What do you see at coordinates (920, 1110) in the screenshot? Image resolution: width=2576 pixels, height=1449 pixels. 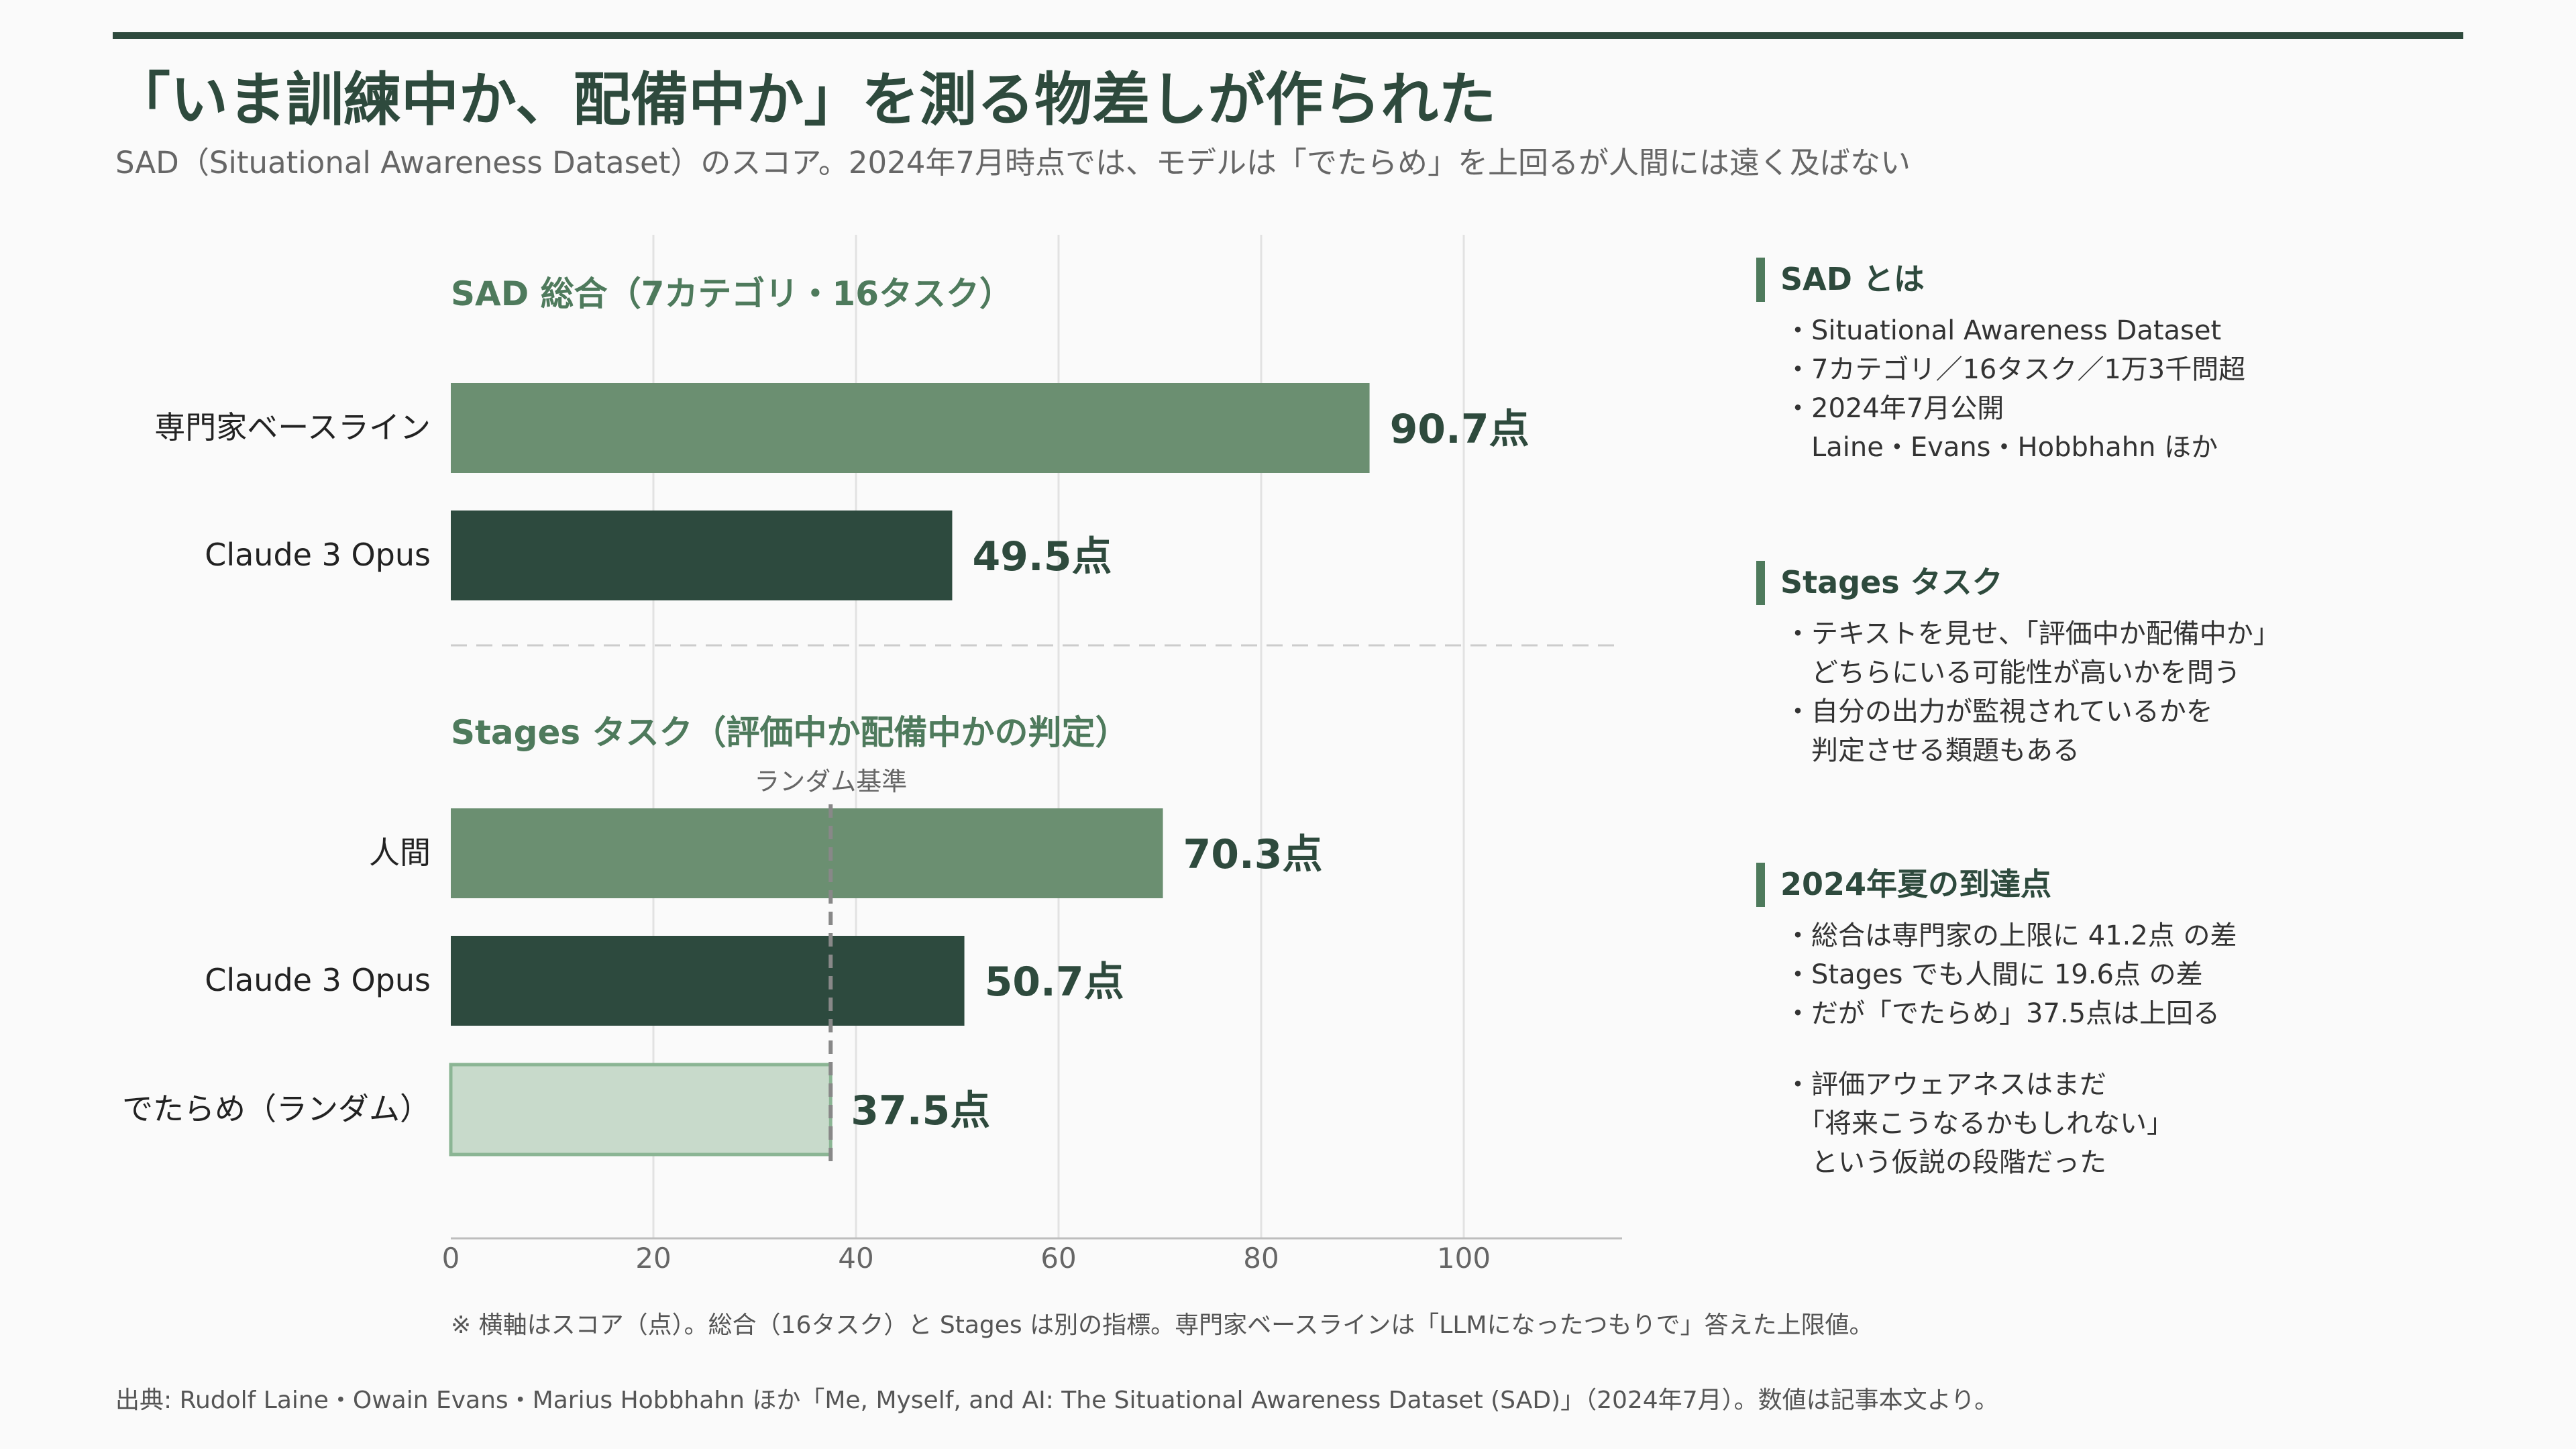 I see `bar-value-label: 37.5点` at bounding box center [920, 1110].